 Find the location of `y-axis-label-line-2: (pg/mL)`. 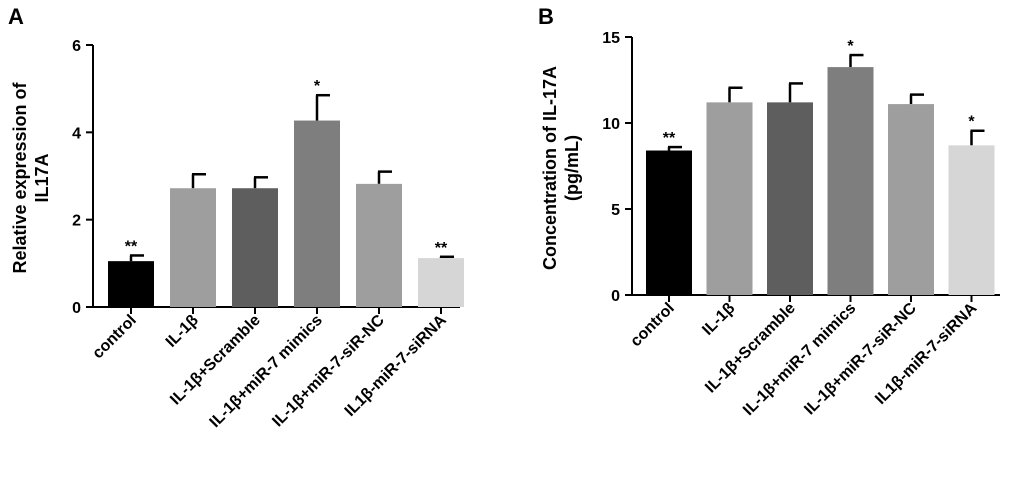

y-axis-label-line-2: (pg/mL) is located at coordinates (572, 168).